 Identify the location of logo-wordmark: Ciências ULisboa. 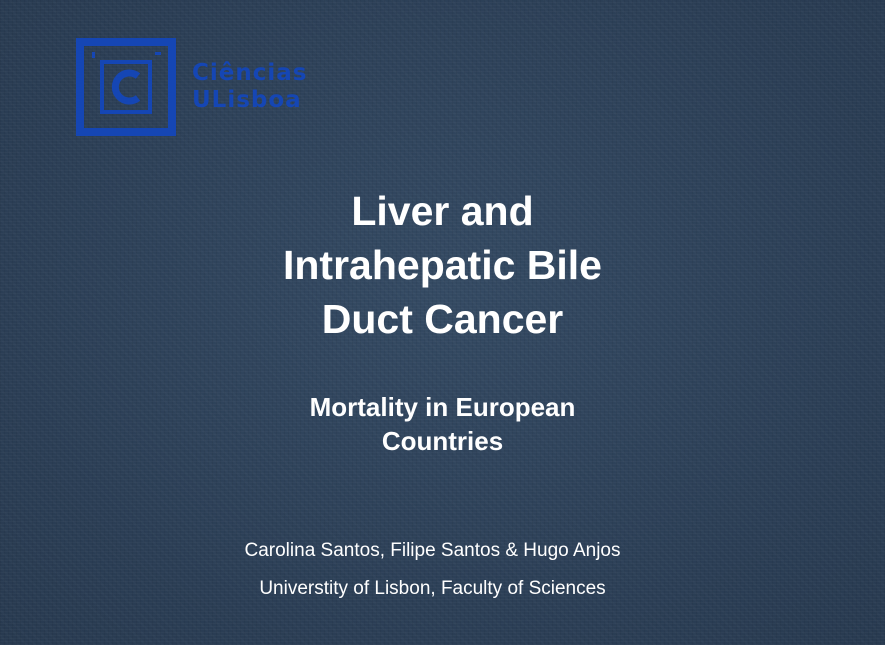
(249, 87).